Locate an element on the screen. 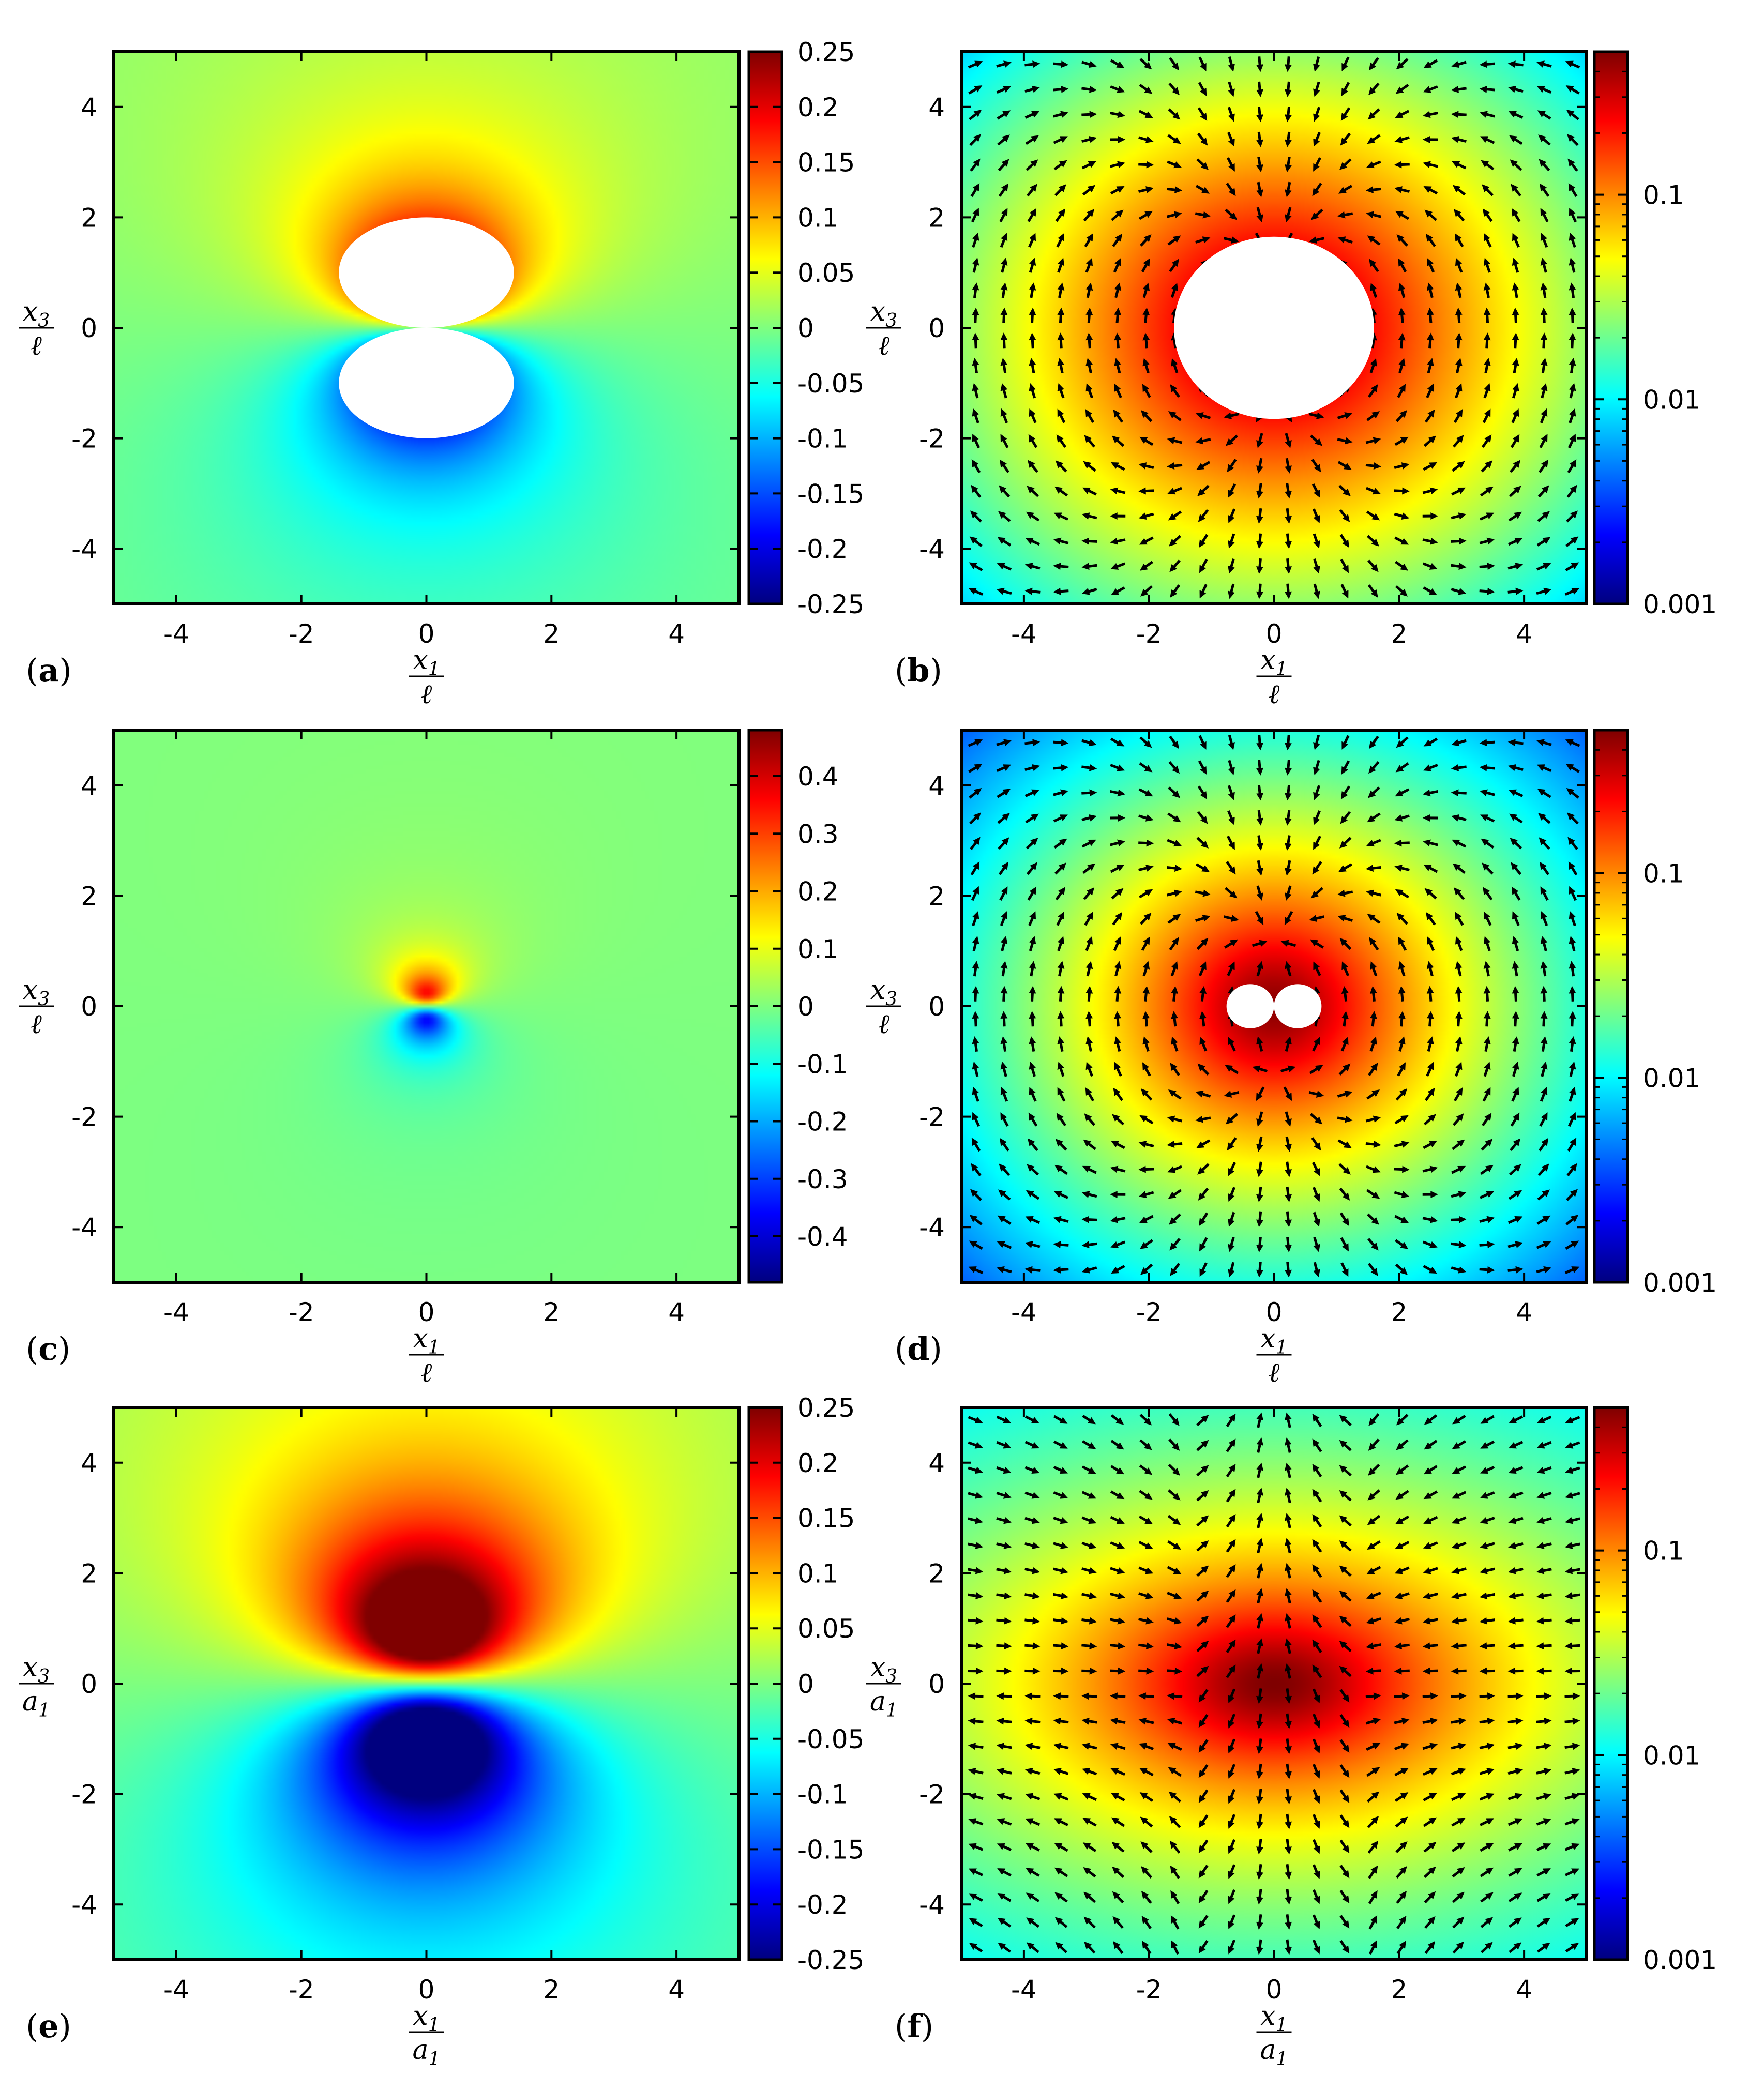 This screenshot has width=1764, height=2090. x-tick-label: 2 is located at coordinates (1399, 1312).